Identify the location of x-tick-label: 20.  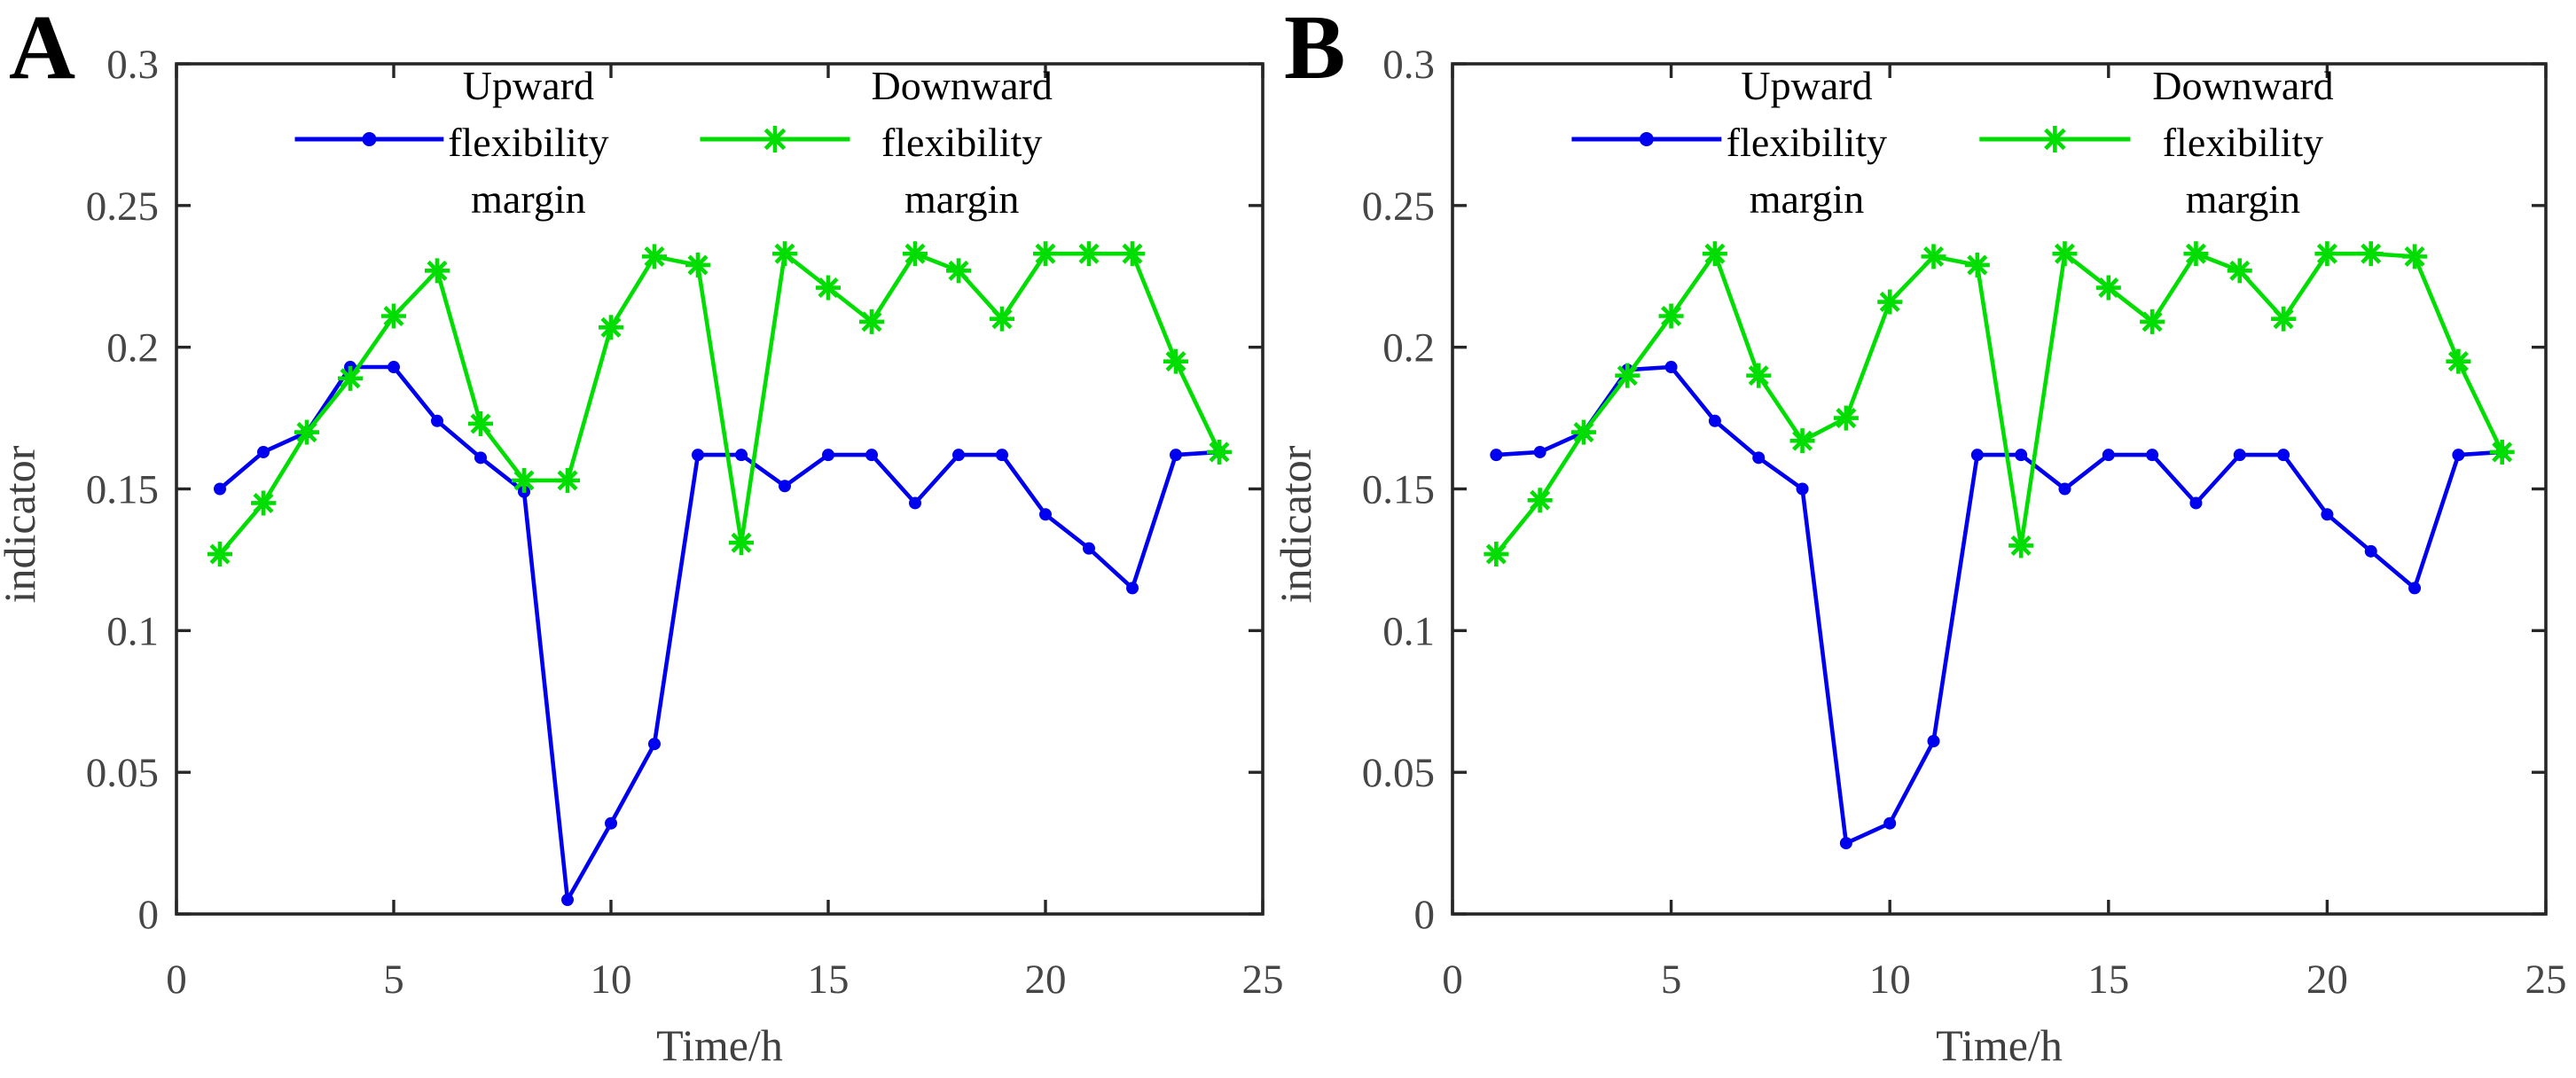
(2327, 980).